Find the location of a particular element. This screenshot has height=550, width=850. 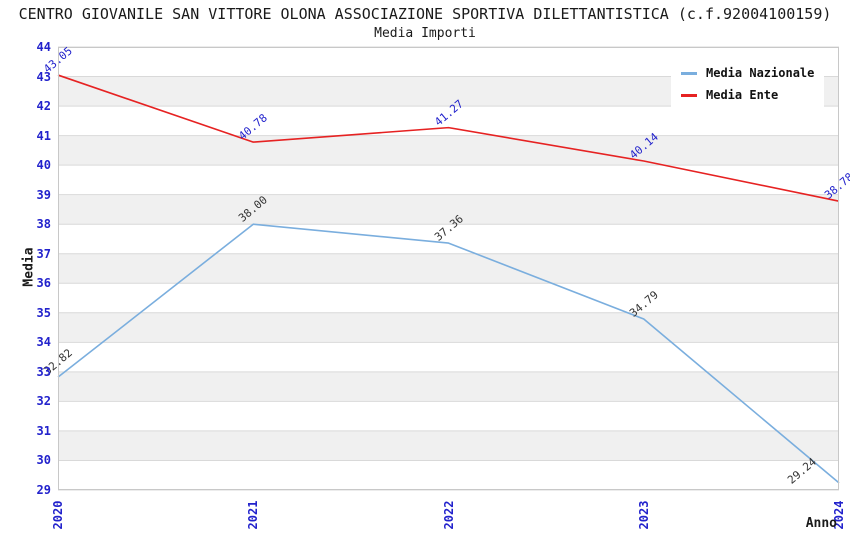

x-tick-label: 2022 is located at coordinates (448, 515).